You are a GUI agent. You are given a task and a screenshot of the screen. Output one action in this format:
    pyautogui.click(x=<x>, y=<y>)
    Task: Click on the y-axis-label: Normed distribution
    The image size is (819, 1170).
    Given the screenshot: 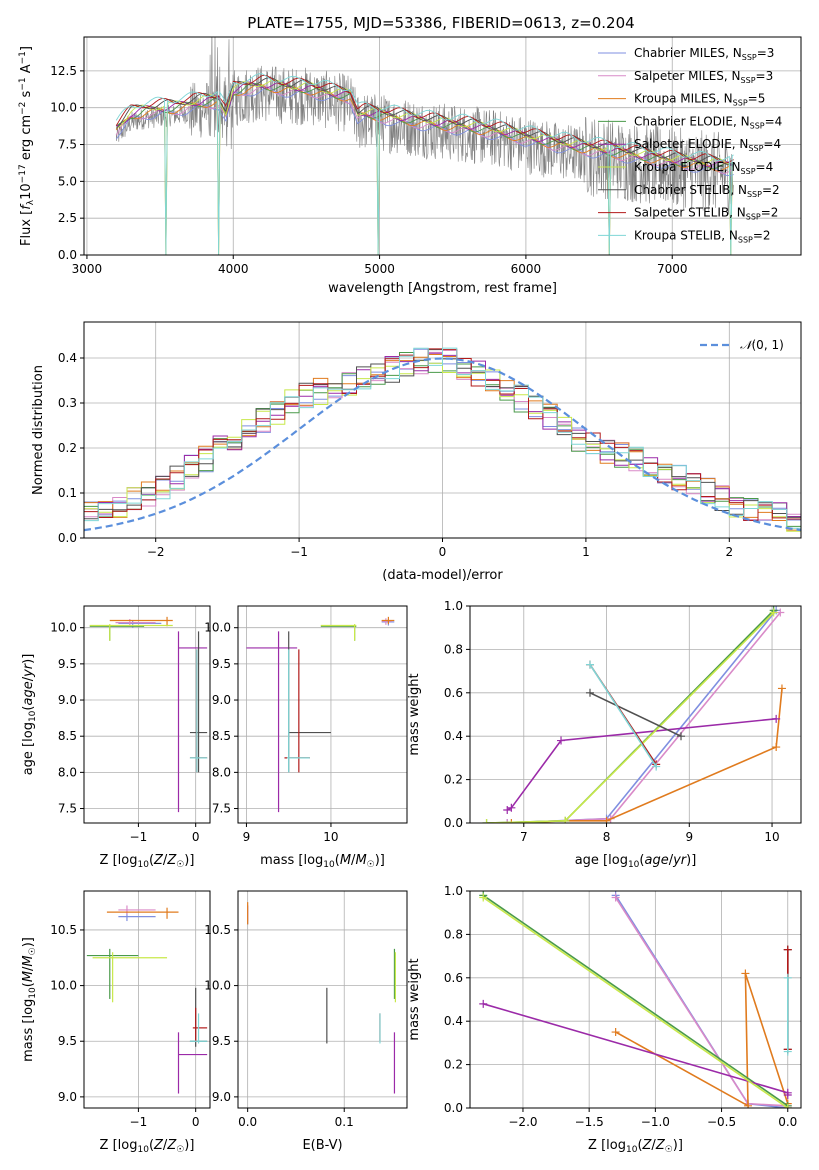 What is the action you would take?
    pyautogui.click(x=38, y=430)
    